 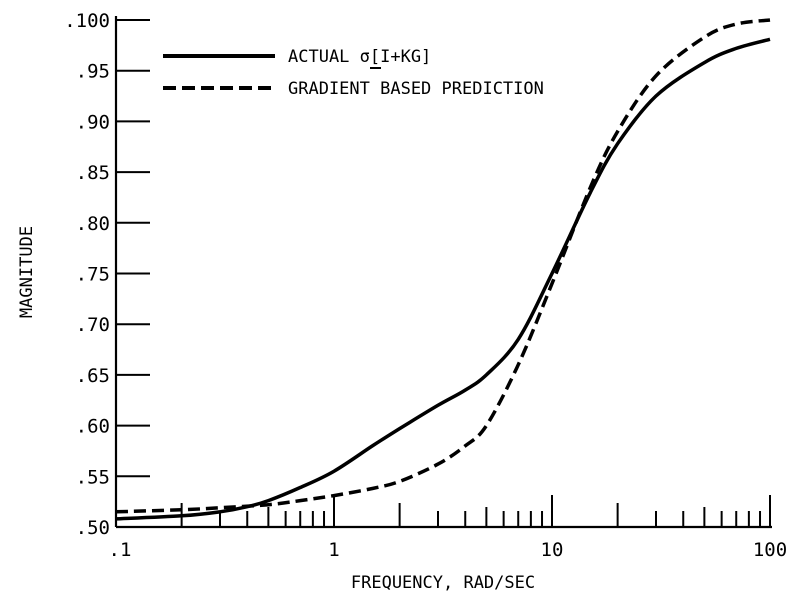 What do you see at coordinates (93, 224) in the screenshot?
I see `y-tick-label: .80` at bounding box center [93, 224].